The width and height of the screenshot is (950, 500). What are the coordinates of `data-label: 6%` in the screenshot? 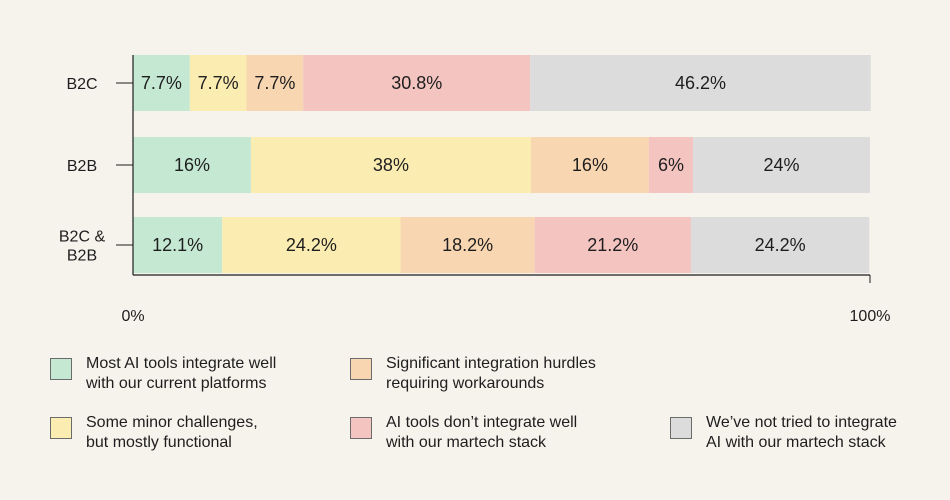 It's located at (671, 165).